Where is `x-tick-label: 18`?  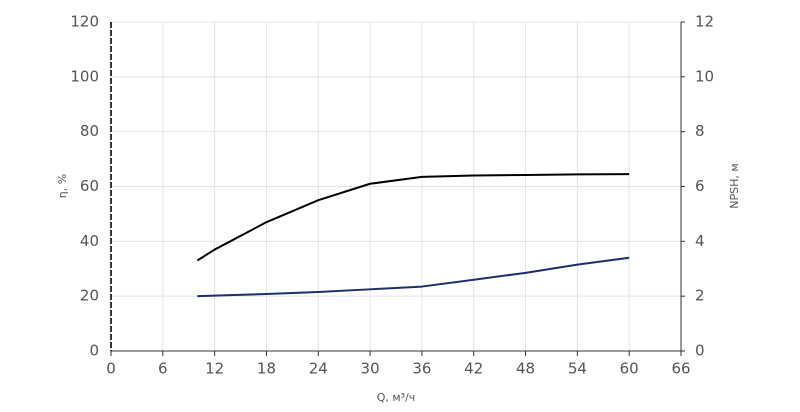 x-tick-label: 18 is located at coordinates (266, 369).